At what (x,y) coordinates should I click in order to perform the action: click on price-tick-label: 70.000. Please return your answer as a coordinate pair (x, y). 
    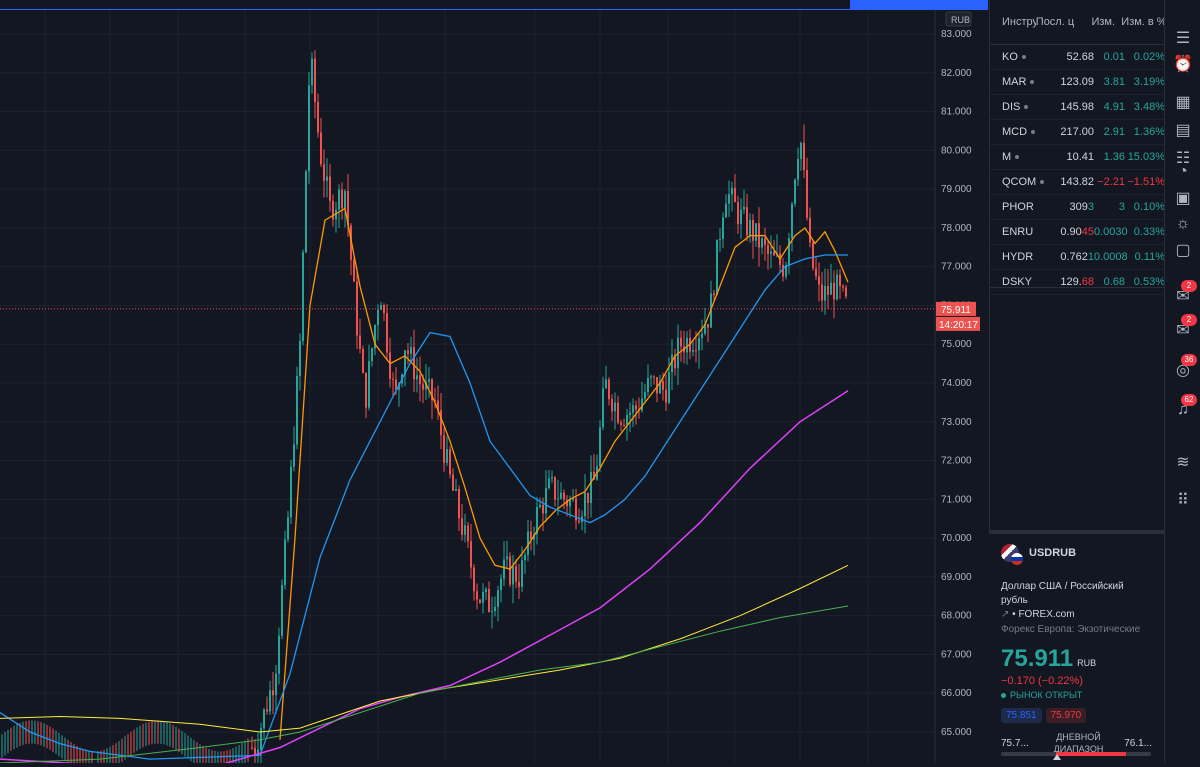
    Looking at the image, I should click on (956, 538).